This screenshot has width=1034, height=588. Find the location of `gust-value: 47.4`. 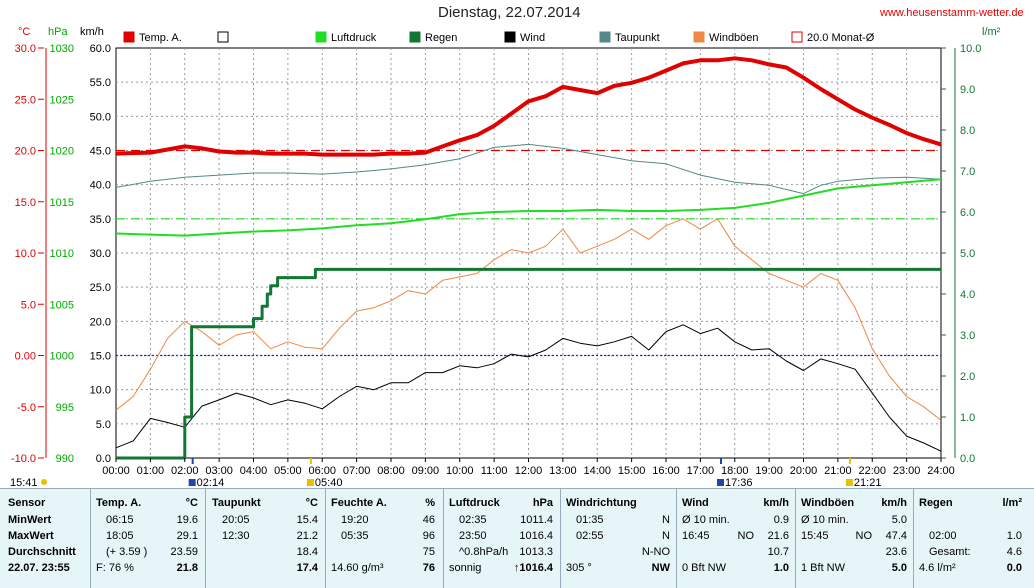

gust-value: 47.4 is located at coordinates (896, 536).